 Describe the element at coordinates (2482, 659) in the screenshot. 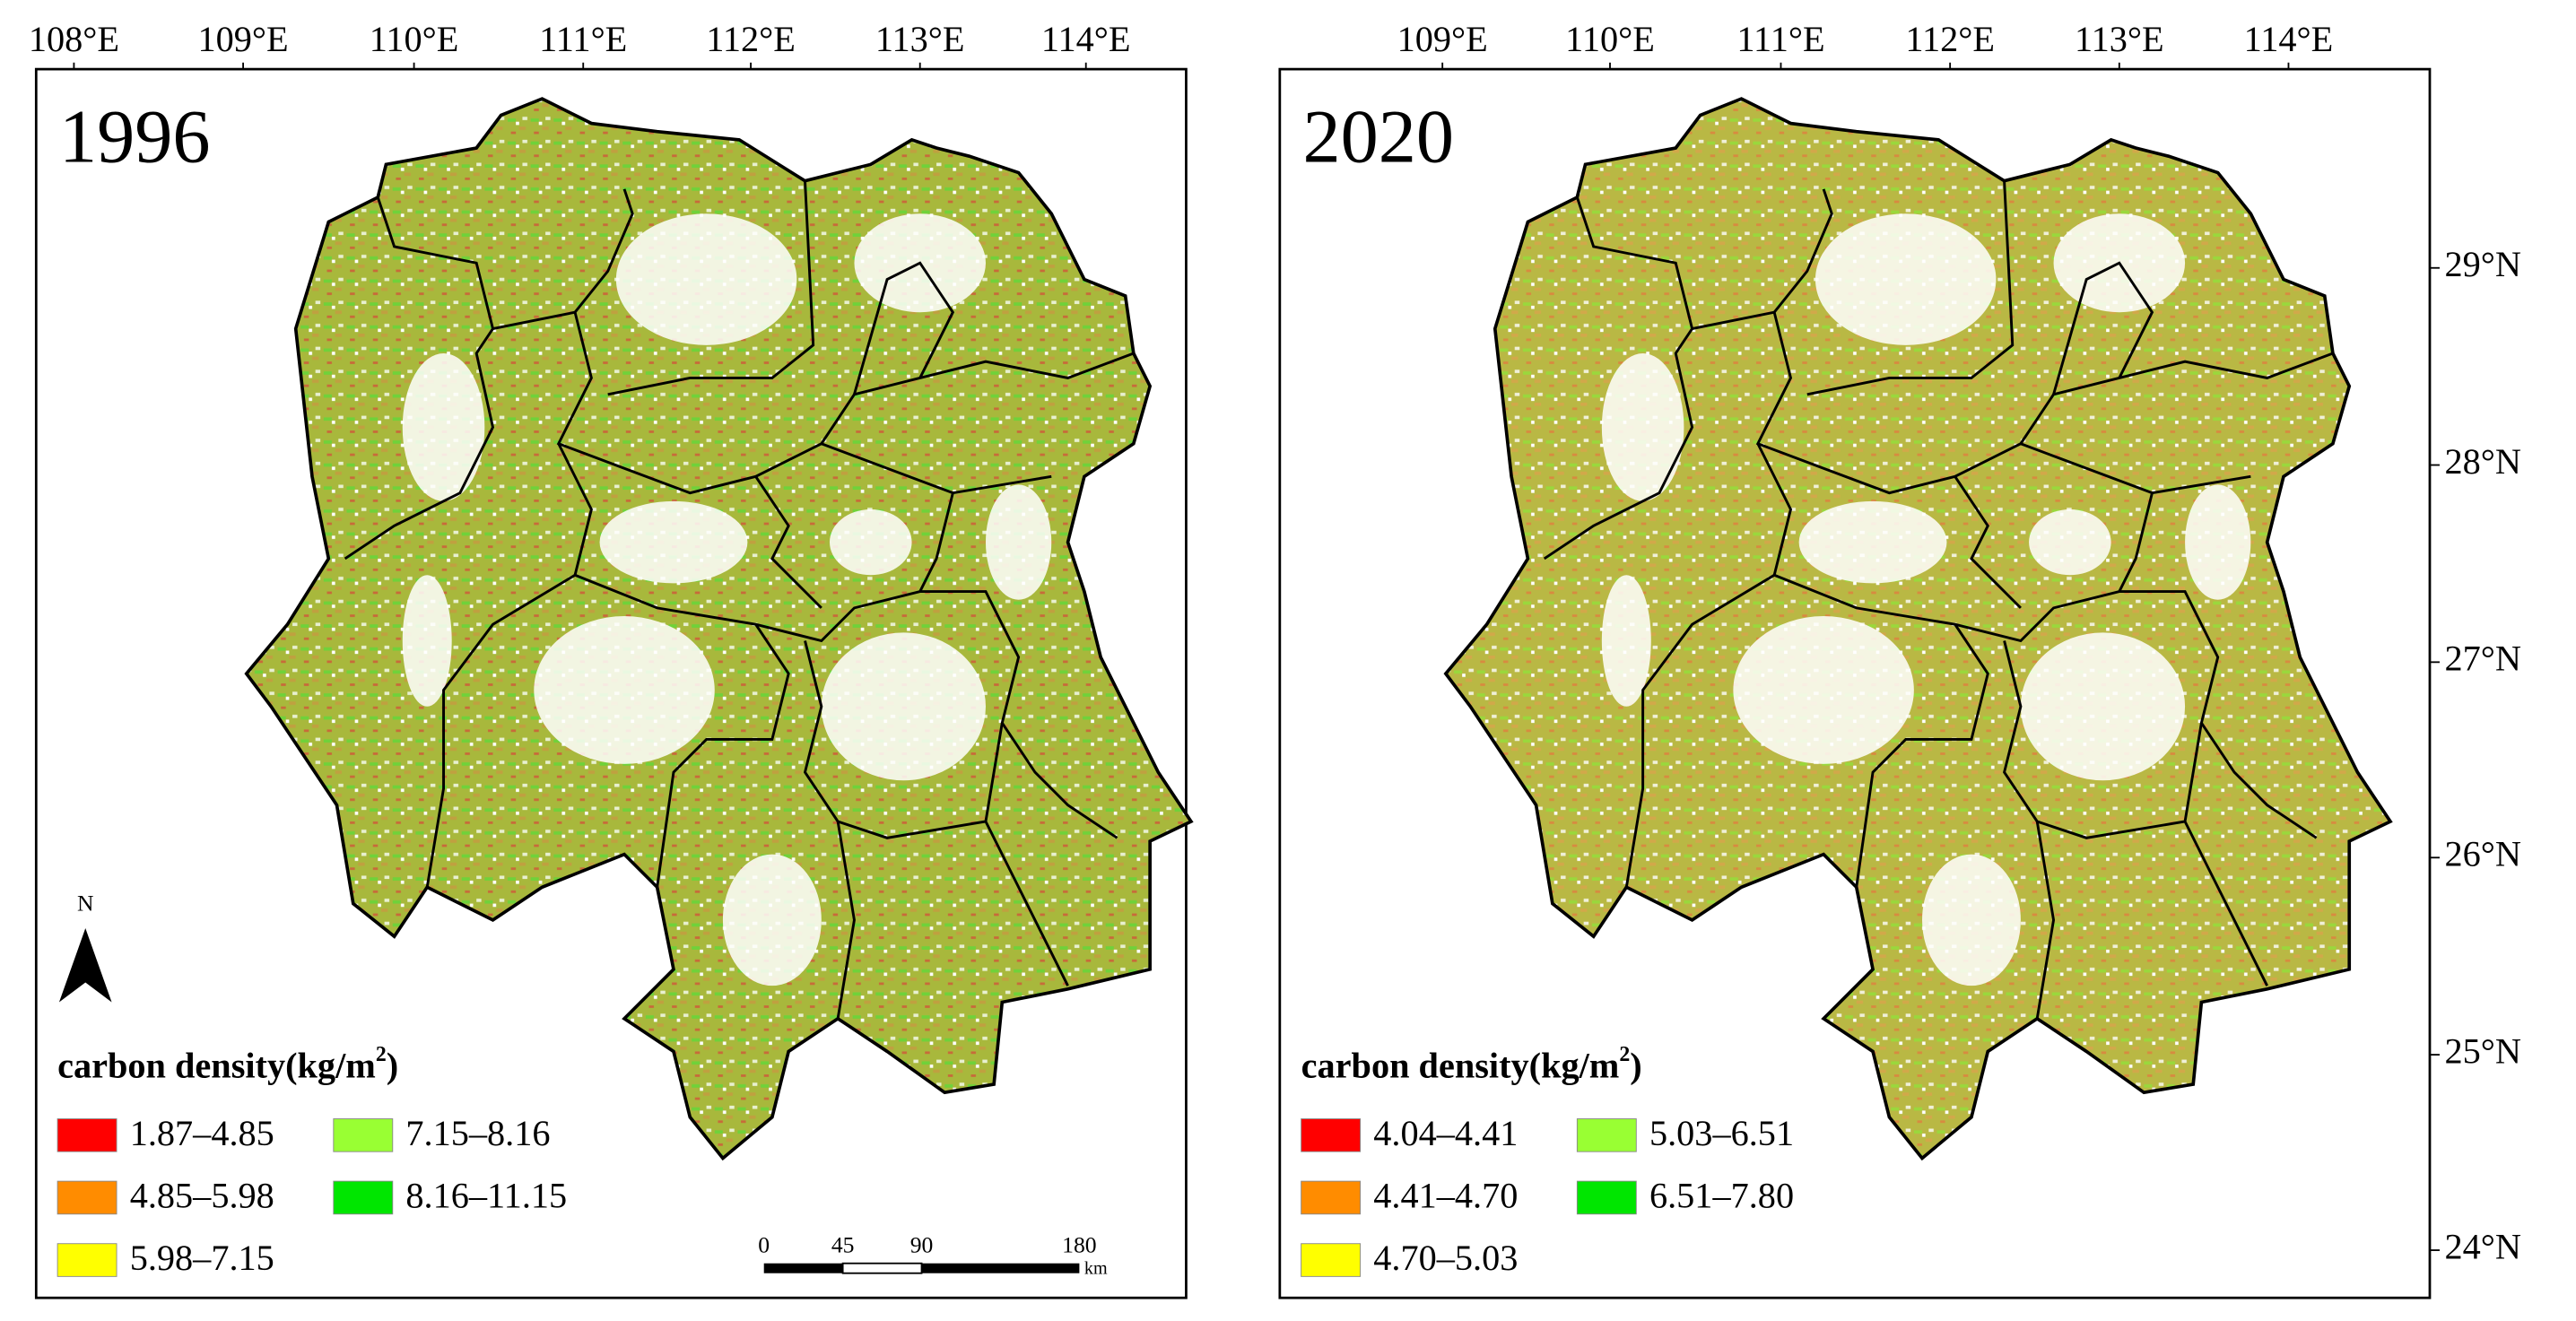

I see `latitude-label: 27°N` at that location.